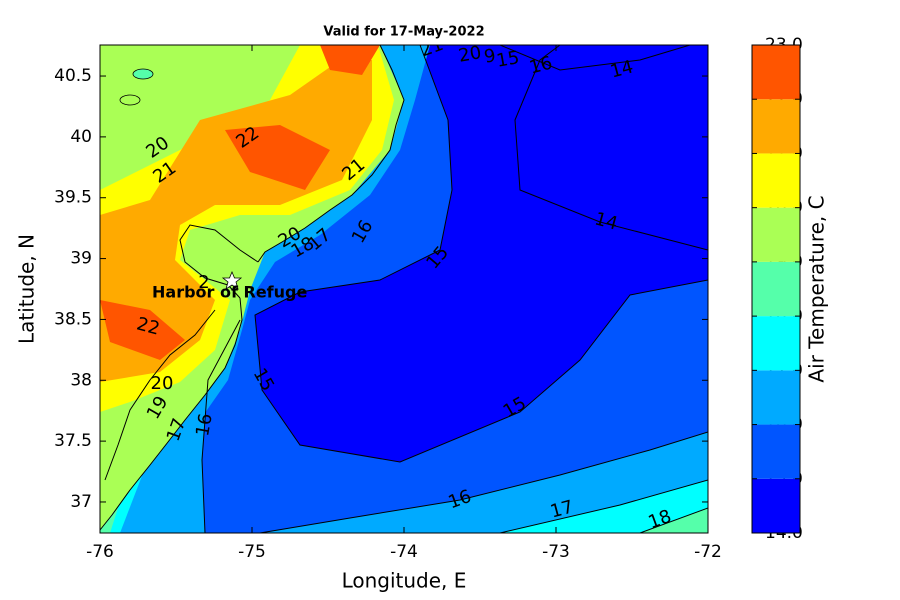 Image resolution: width=900 pixels, height=600 pixels. What do you see at coordinates (81, 380) in the screenshot?
I see `y-tick-label: 38` at bounding box center [81, 380].